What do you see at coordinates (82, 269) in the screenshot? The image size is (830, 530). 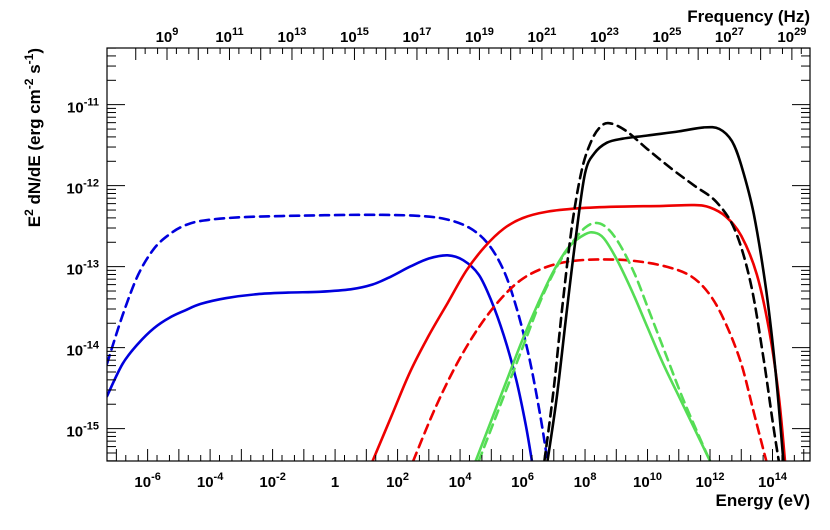 I see `y-tick-label: 10-13` at bounding box center [82, 269].